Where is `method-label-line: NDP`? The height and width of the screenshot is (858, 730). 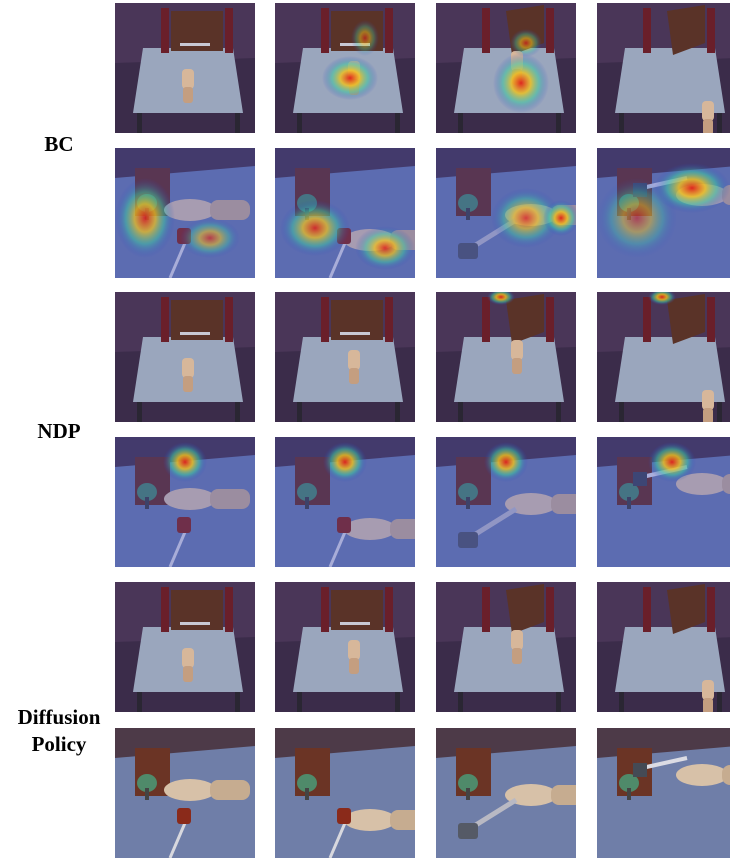
method-label-line: NDP is located at coordinates (59, 431).